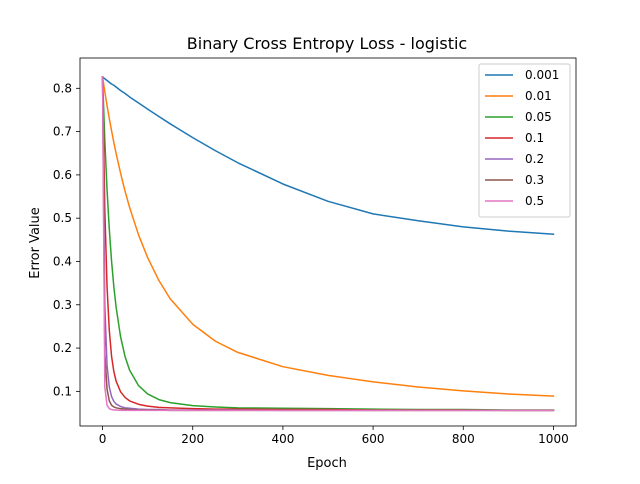 The image size is (640, 484). Describe the element at coordinates (334, 436) in the screenshot. I see `x-axis: 0 200 400 600 800 1000` at that location.